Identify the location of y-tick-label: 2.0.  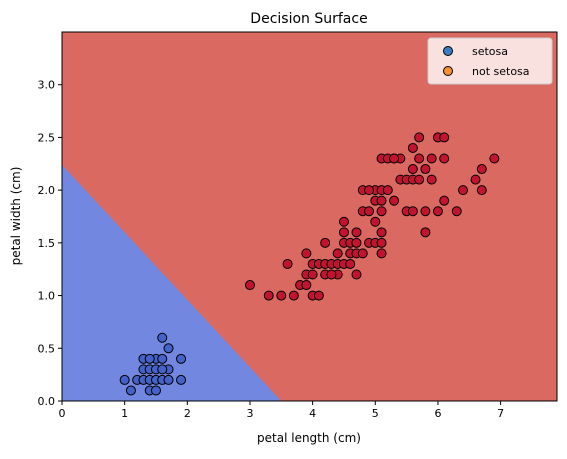
(47, 190).